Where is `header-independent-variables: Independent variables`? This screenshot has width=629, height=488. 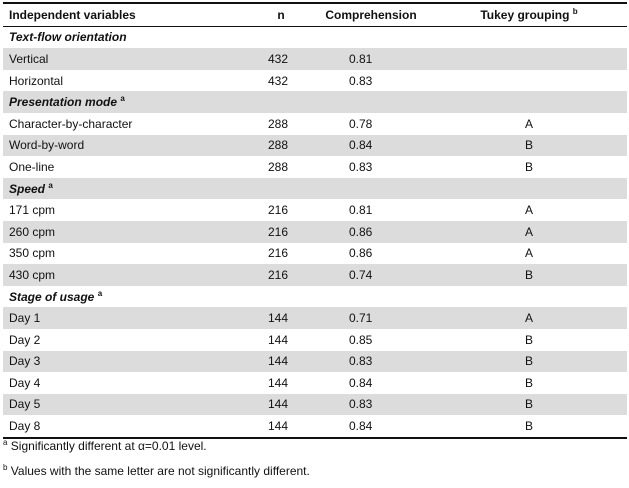 header-independent-variables: Independent variables is located at coordinates (72, 14).